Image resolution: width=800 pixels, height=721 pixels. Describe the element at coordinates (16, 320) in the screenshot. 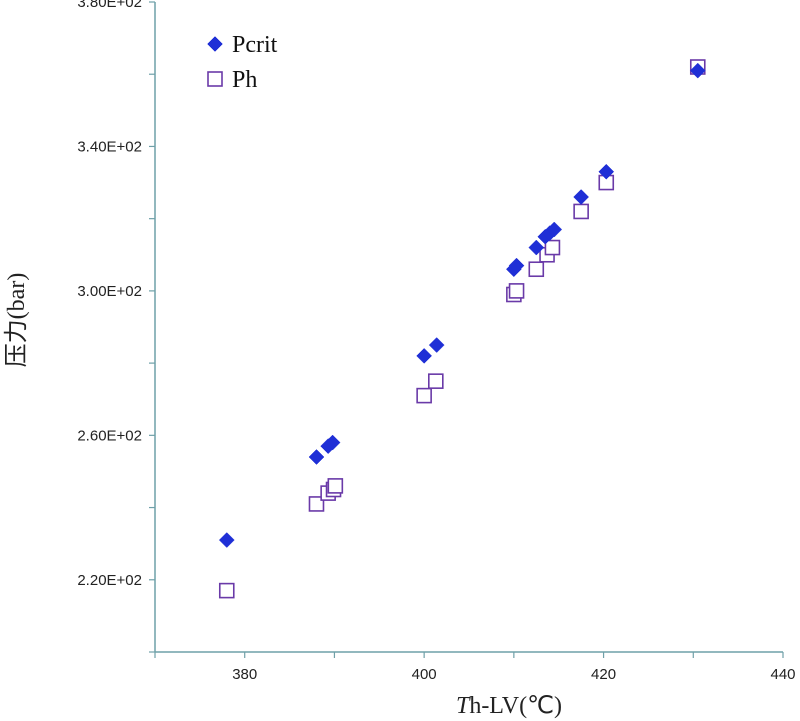

I see `y-axis-title: 压力(bar)` at that location.